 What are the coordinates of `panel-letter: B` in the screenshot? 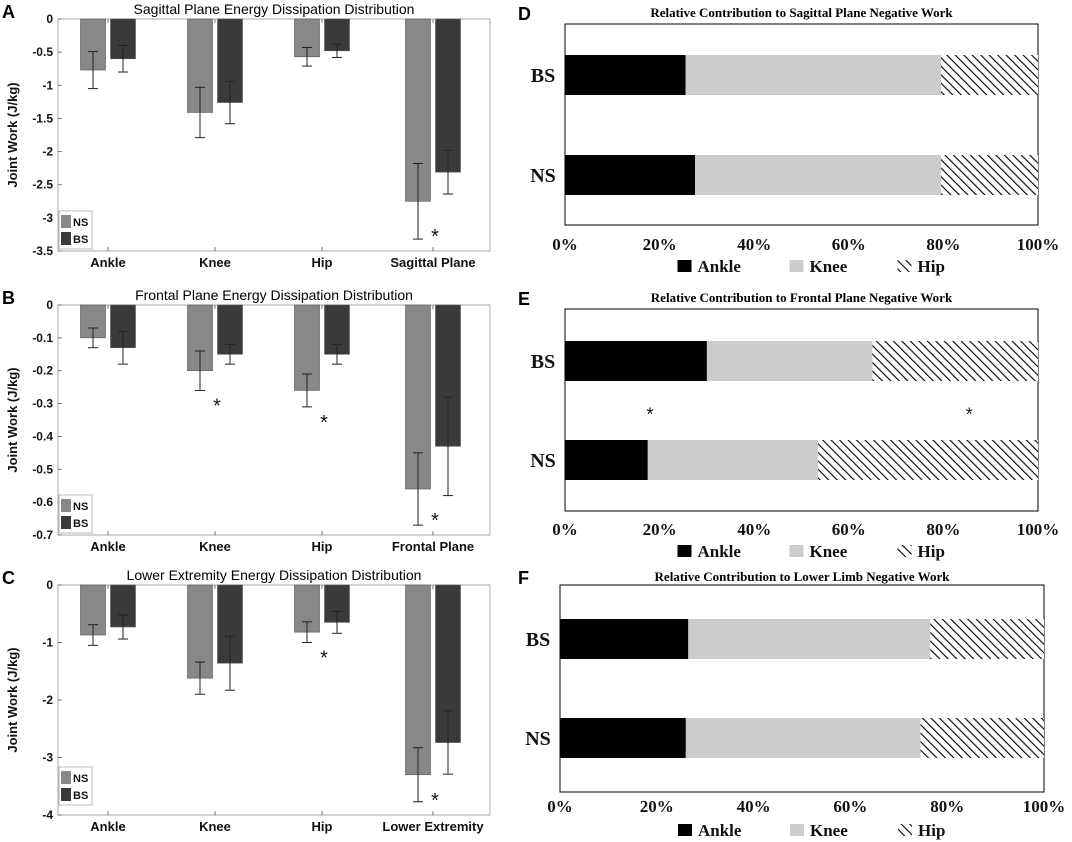 It's located at (8, 298).